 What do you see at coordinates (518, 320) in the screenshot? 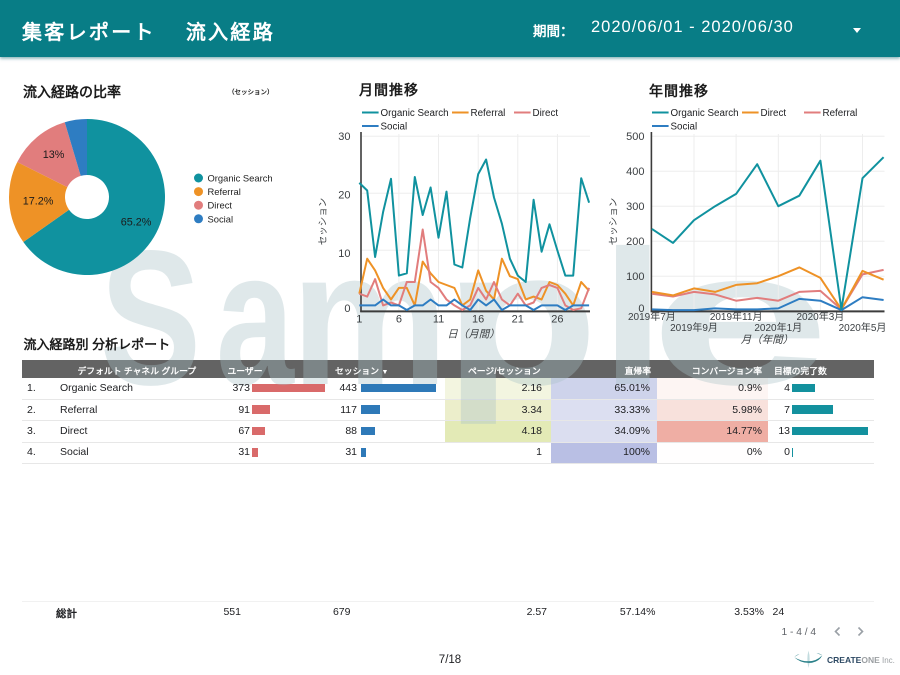
I see `svg-text: 21` at bounding box center [518, 320].